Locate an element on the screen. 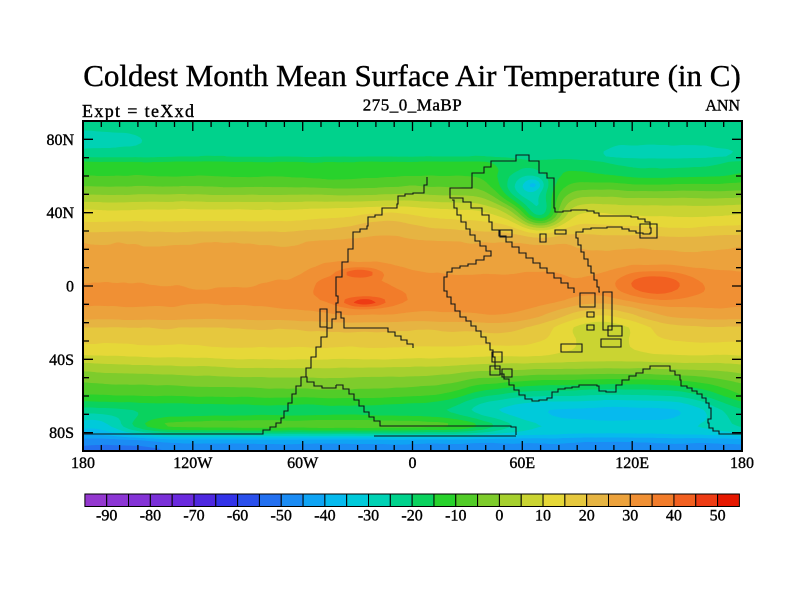 The image size is (800, 600). svg-text: -80 is located at coordinates (150, 516).